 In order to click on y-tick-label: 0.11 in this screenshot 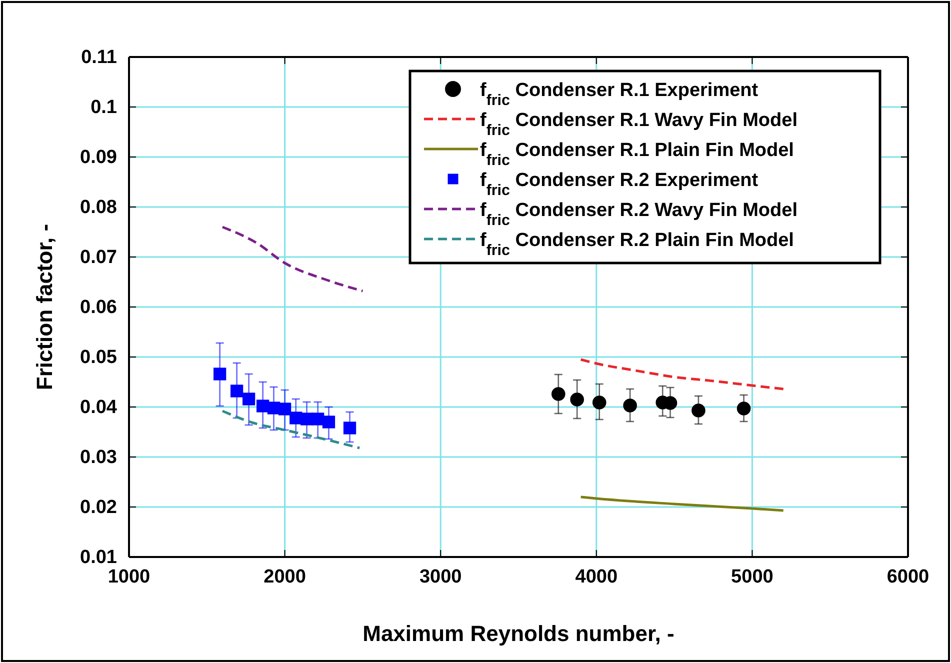, I will do `click(99, 57)`.